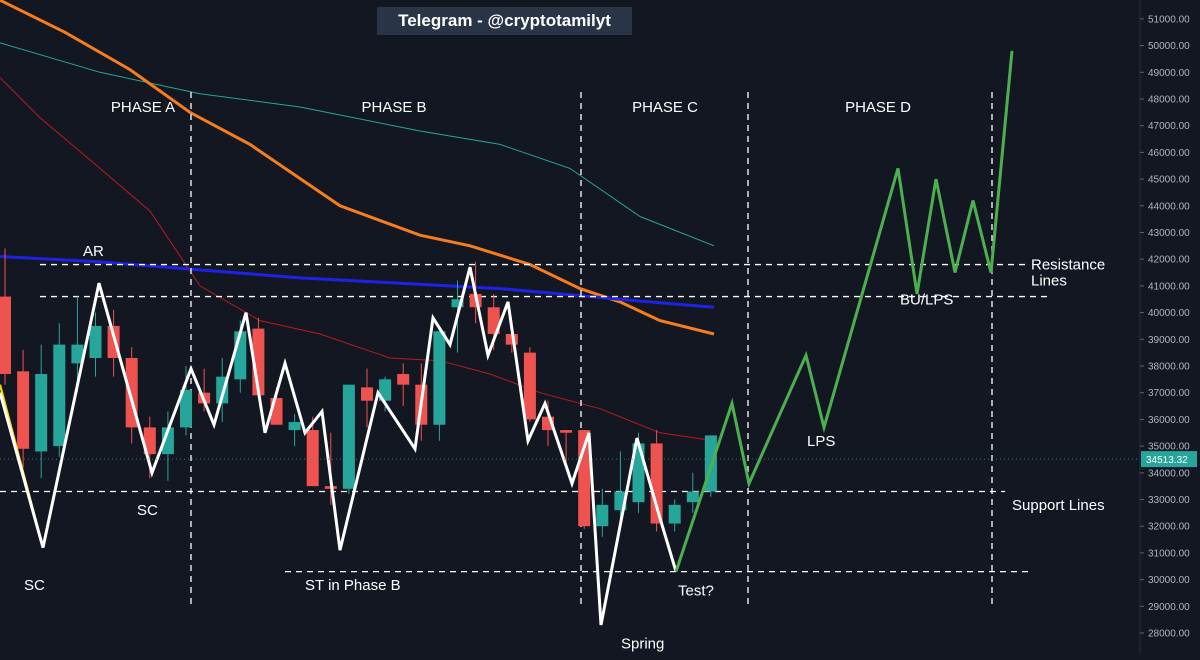  I want to click on axis-tick-label: 39000.00, so click(1169, 340).